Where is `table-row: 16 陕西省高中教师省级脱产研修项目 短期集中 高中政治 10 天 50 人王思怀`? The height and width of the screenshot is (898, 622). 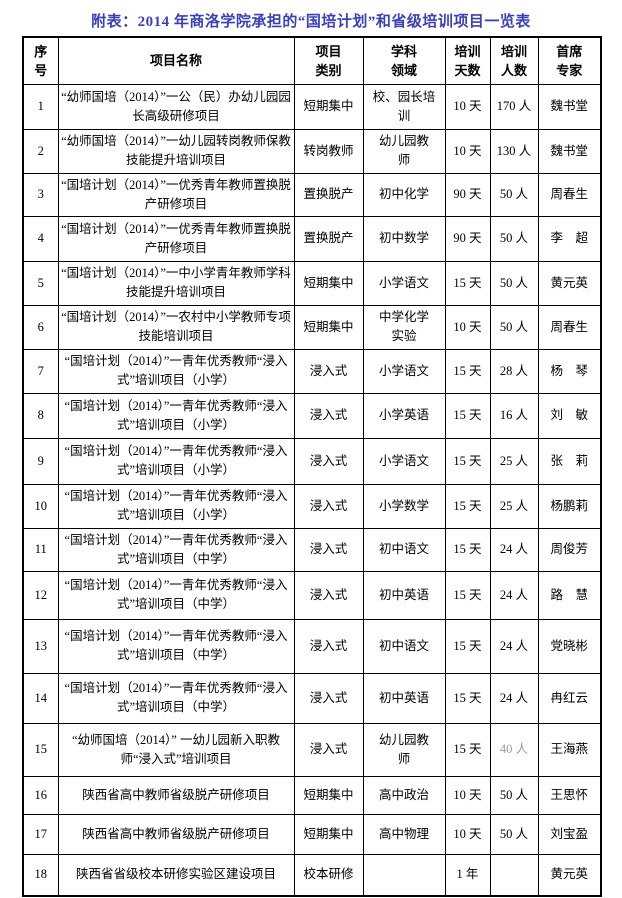
table-row: 16 陕西省高中教师省级脱产研修项目 短期集中 高中政治 10 天 50 人王思怀 is located at coordinates (312, 795).